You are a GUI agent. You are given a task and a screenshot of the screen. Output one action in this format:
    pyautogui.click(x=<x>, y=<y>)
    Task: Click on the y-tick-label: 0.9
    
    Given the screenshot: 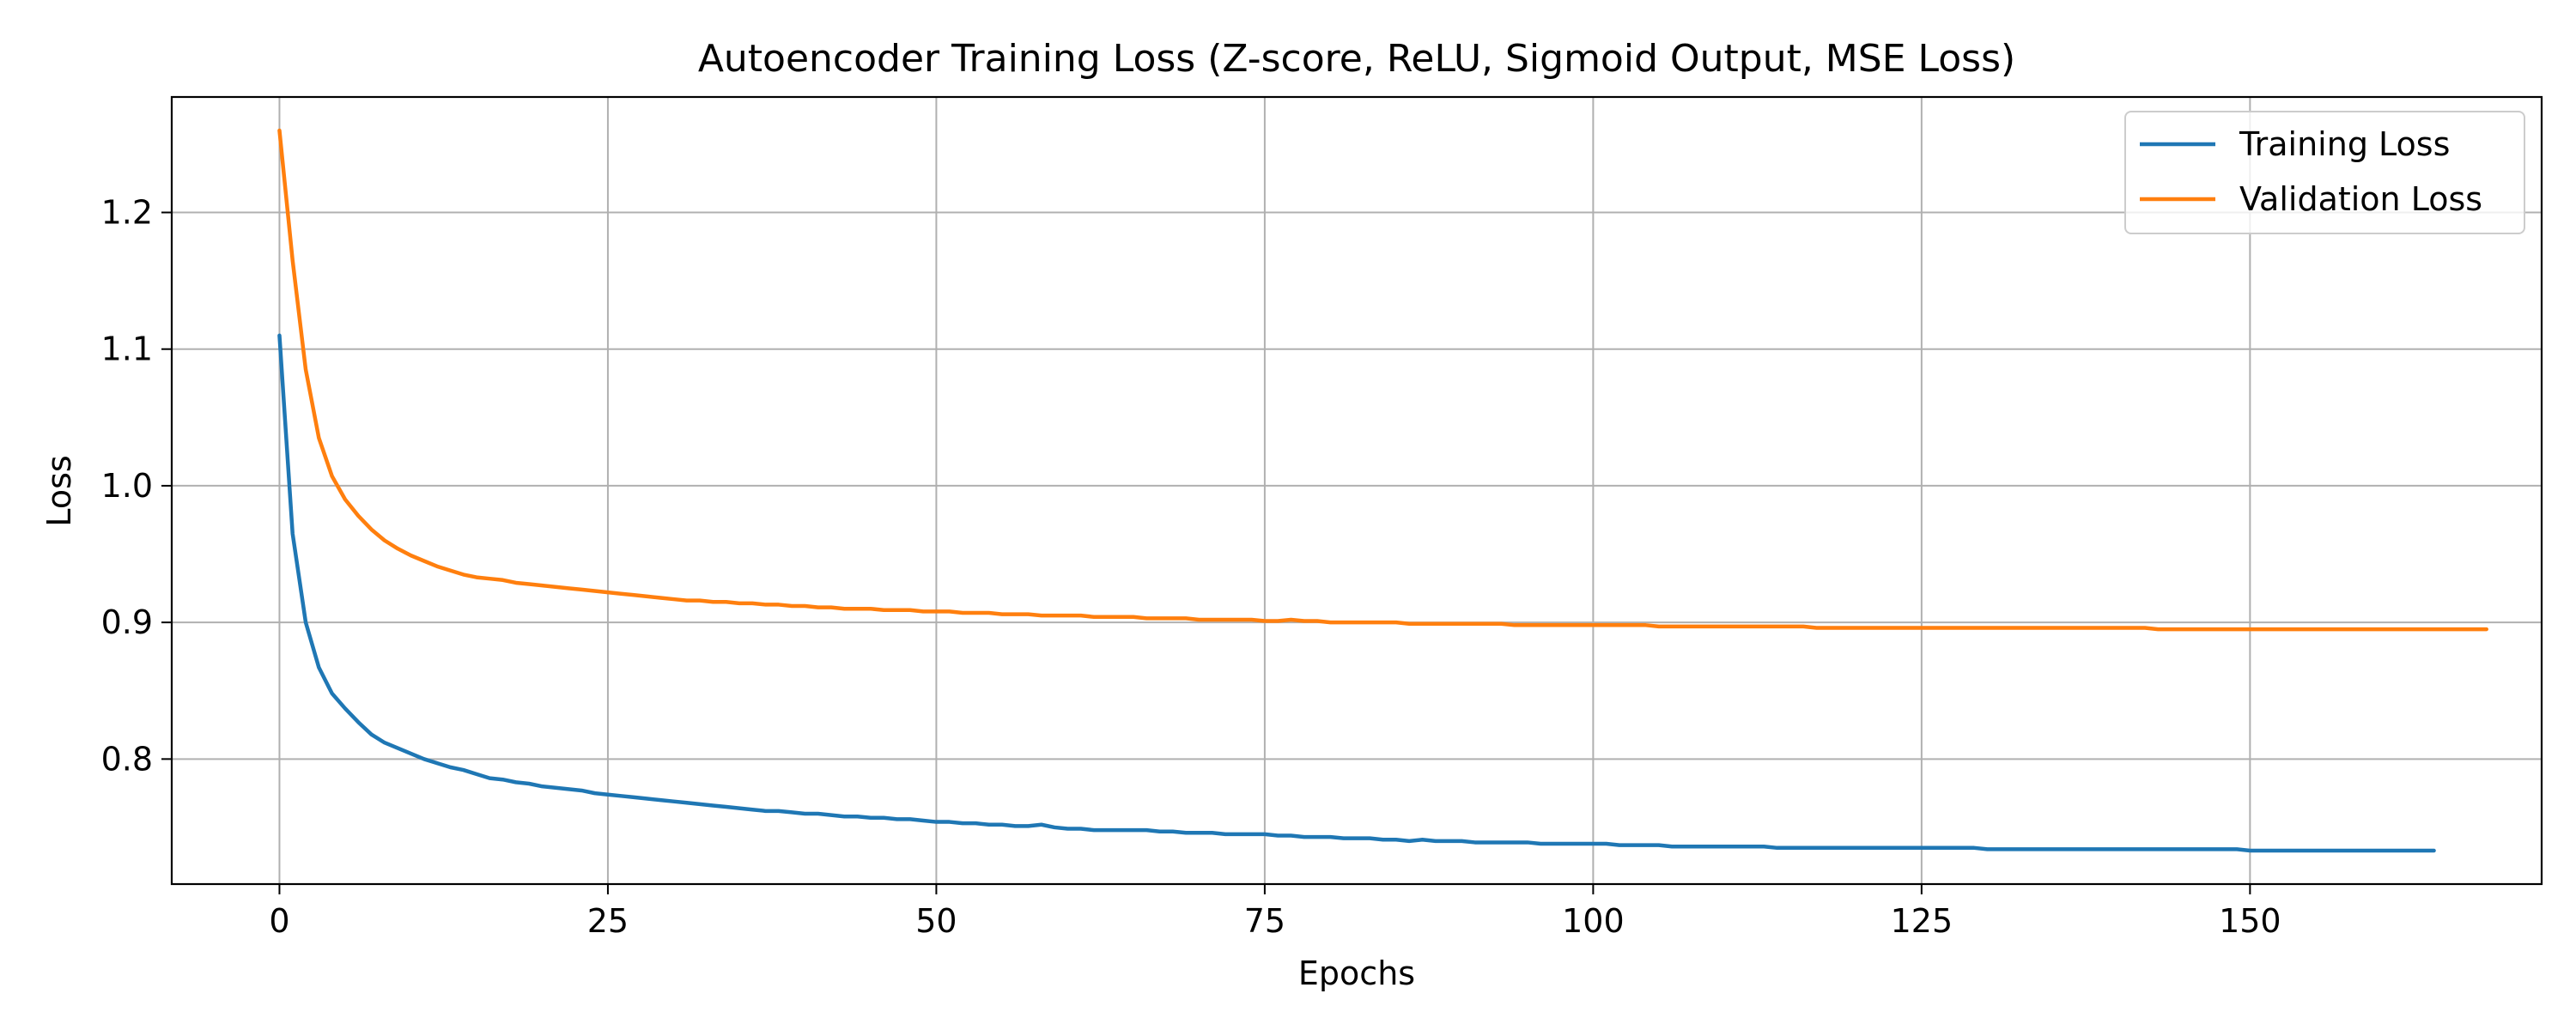 What is the action you would take?
    pyautogui.click(x=127, y=622)
    